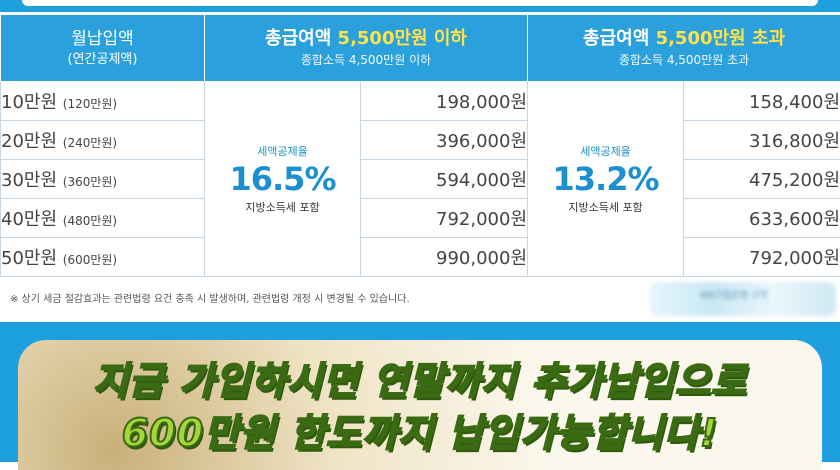  I want to click on refund-low-cell: 396,000원, so click(444, 140).